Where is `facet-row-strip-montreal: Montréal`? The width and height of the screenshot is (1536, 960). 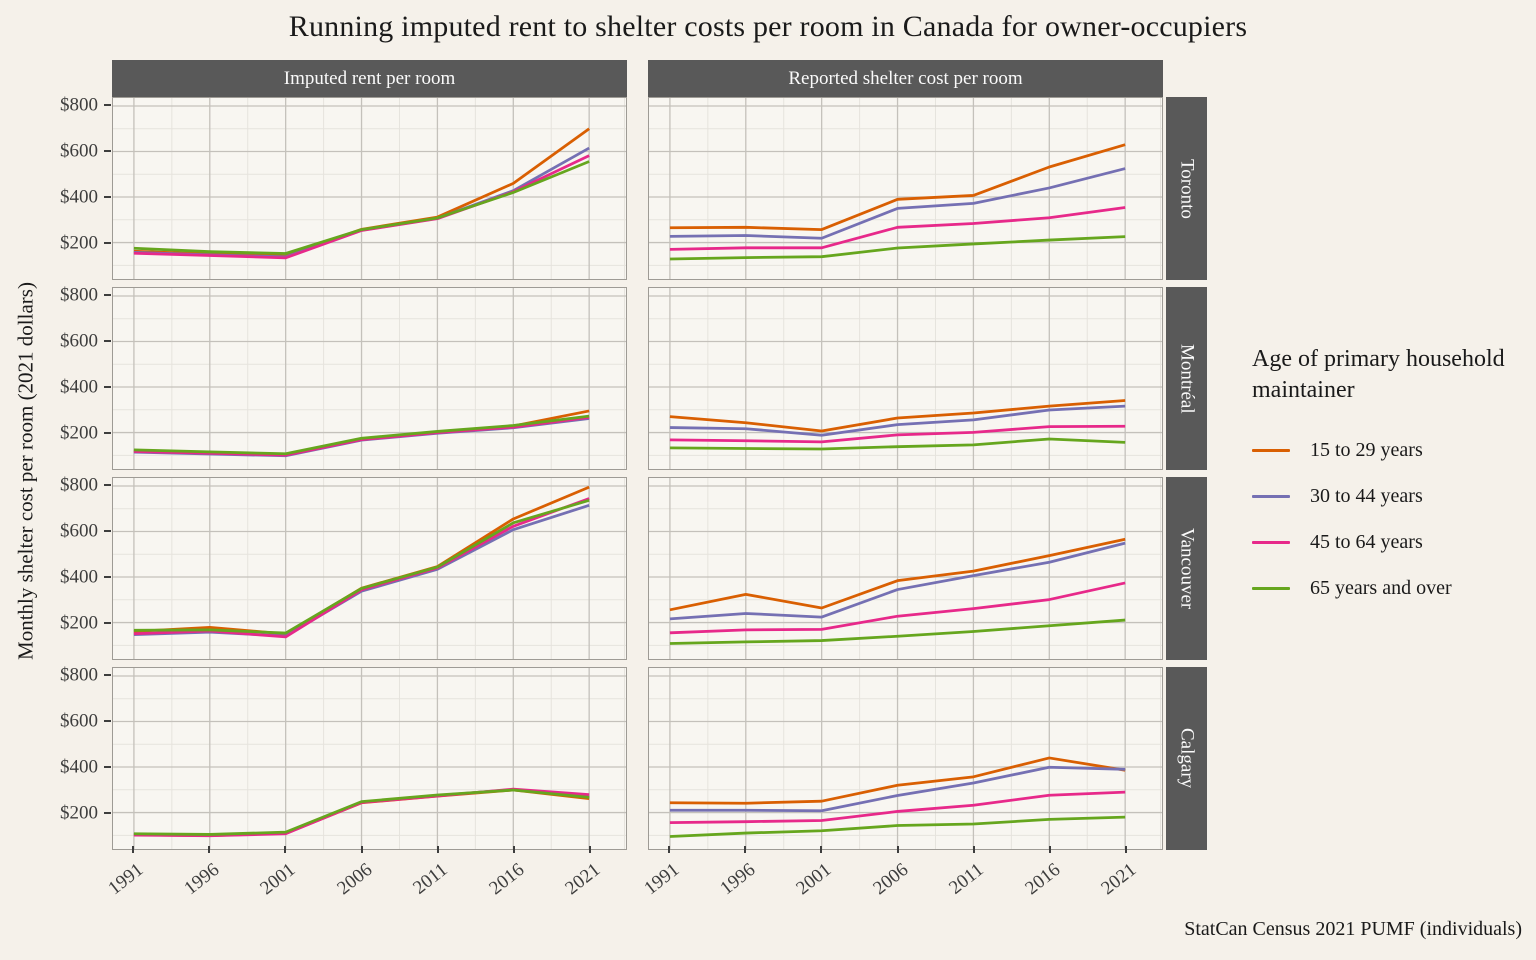
facet-row-strip-montreal: Montréal is located at coordinates (1186, 378).